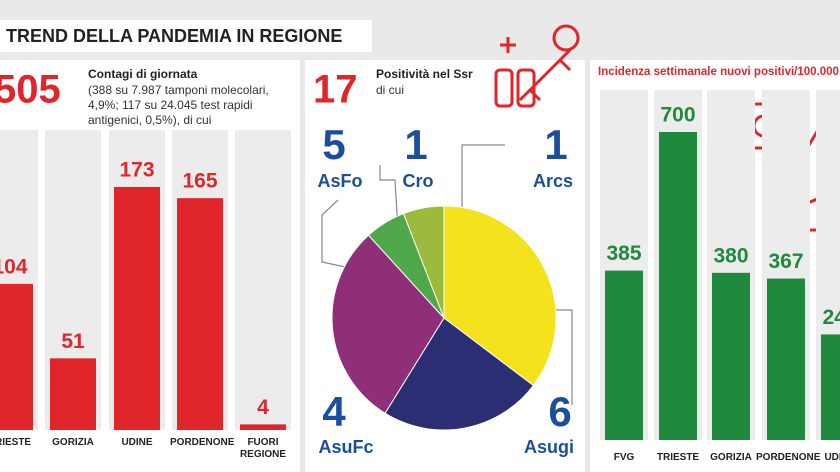 The width and height of the screenshot is (840, 472). Describe the element at coordinates (174, 36) in the screenshot. I see `header-title: TREND DELLA PANDEMIA IN REGIONE` at that location.